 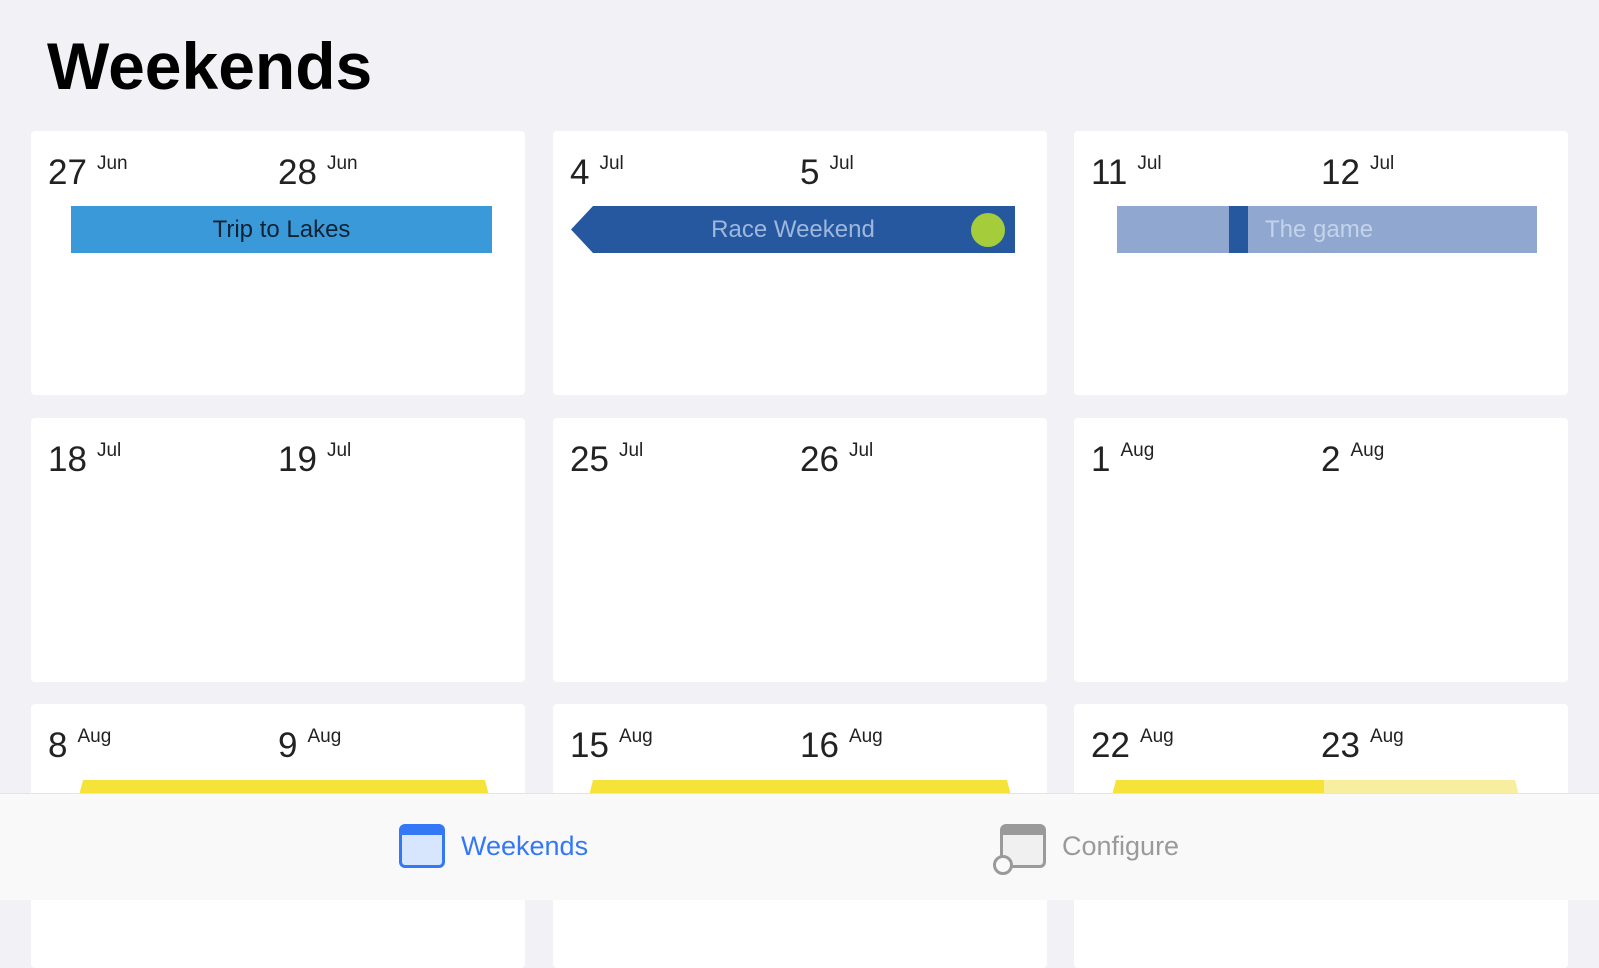 What do you see at coordinates (1340, 745) in the screenshot?
I see `day-number: 23` at bounding box center [1340, 745].